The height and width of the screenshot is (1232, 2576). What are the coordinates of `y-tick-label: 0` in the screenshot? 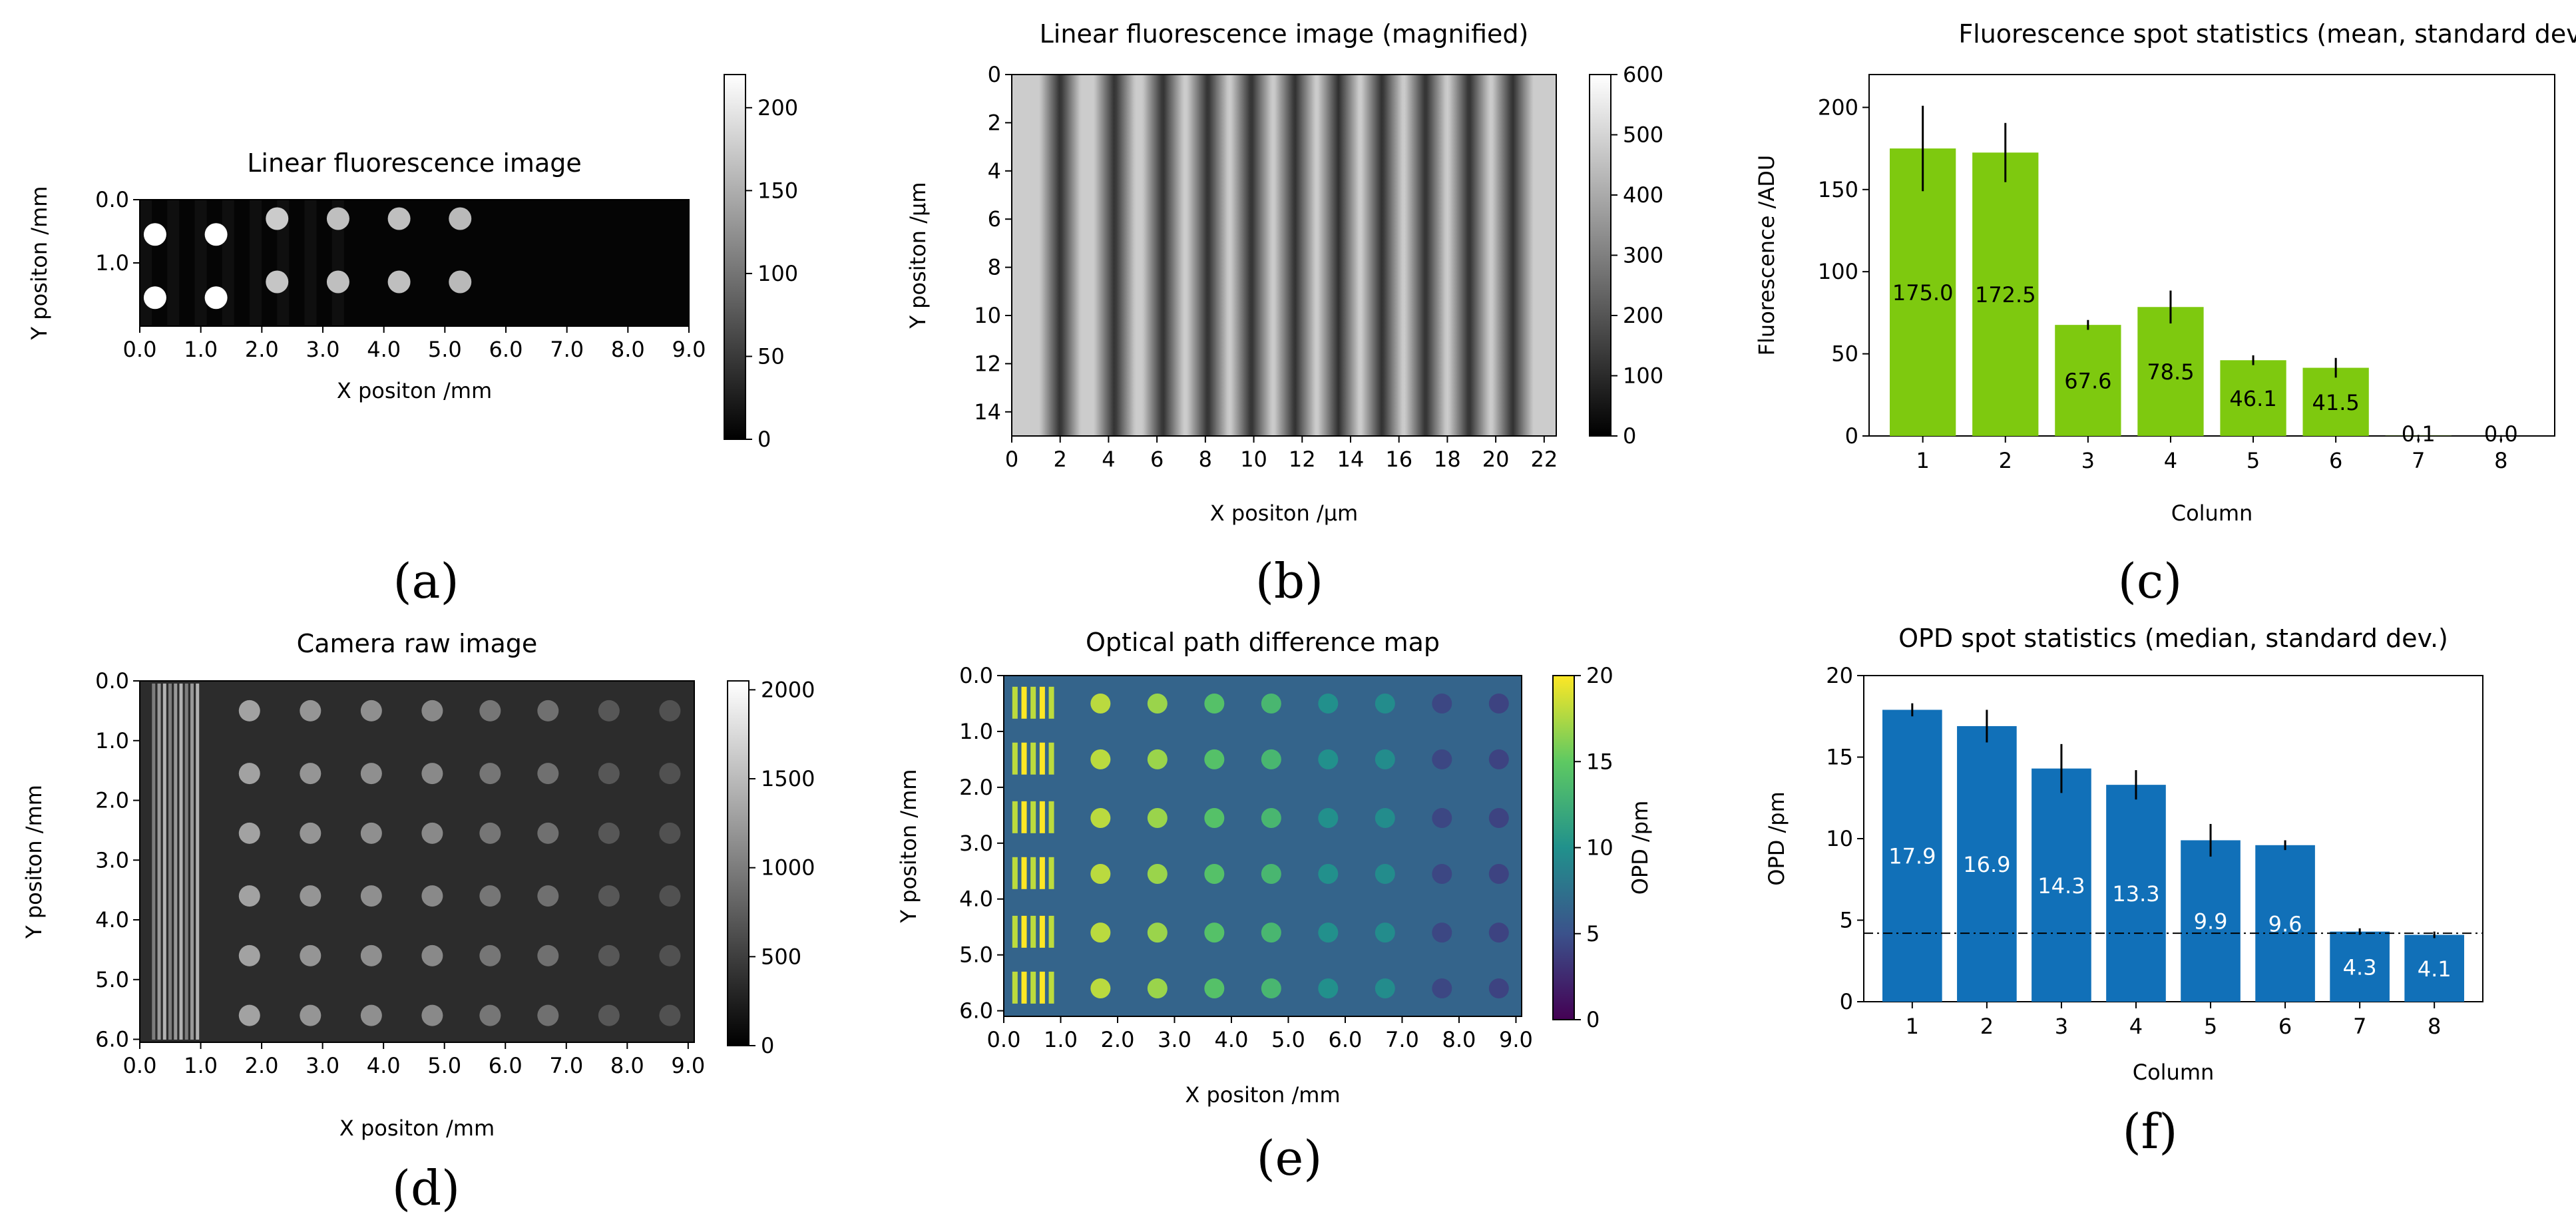 It's located at (994, 74).